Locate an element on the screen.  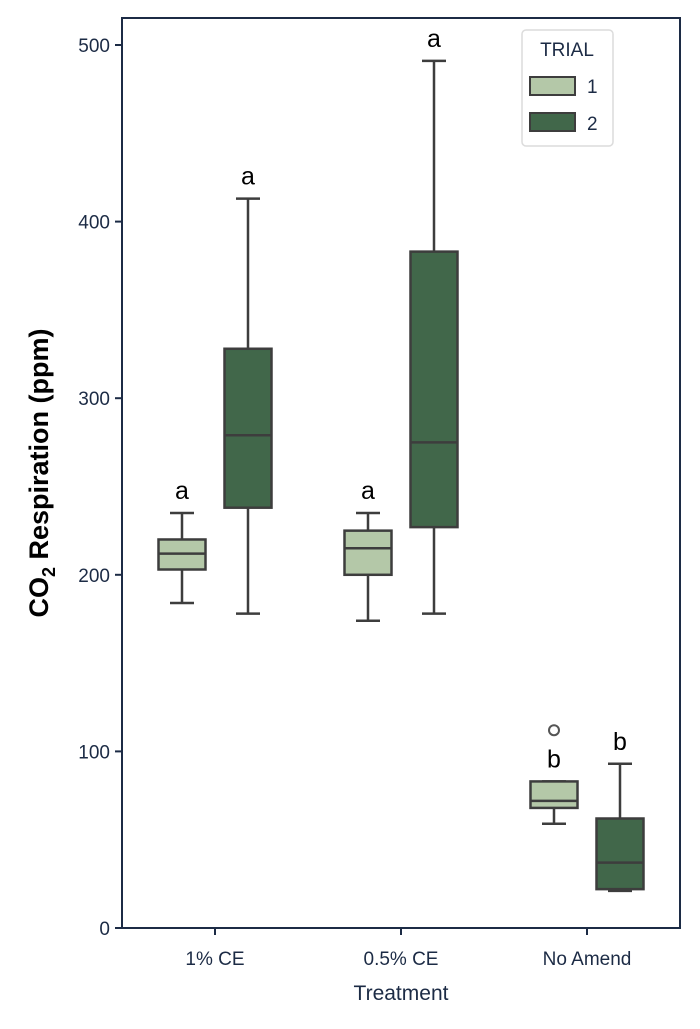
legend: TRIAL 1 2 is located at coordinates (567, 88).